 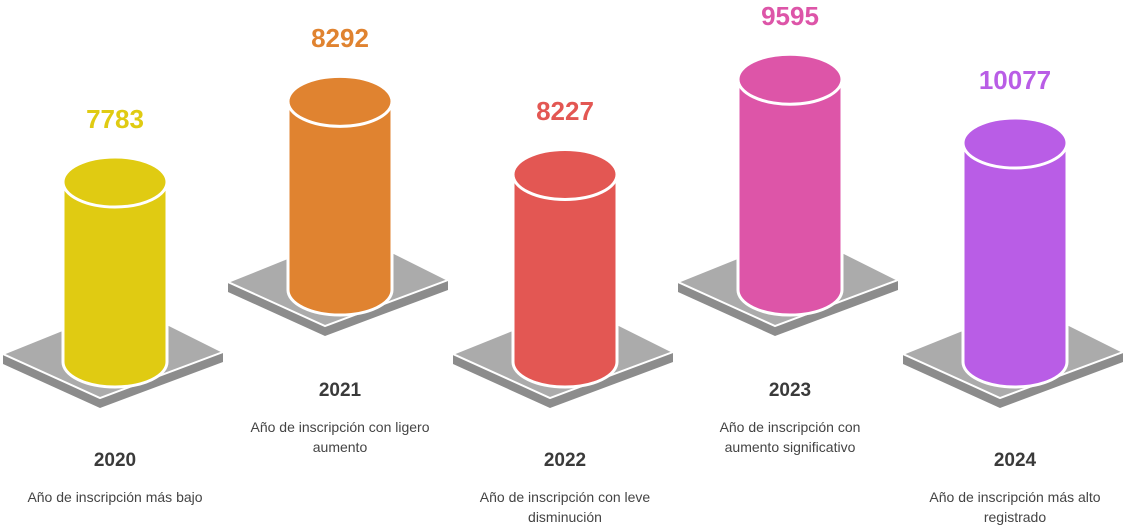 I want to click on description: Año de inscripción más alto registrado, so click(x=1015, y=507).